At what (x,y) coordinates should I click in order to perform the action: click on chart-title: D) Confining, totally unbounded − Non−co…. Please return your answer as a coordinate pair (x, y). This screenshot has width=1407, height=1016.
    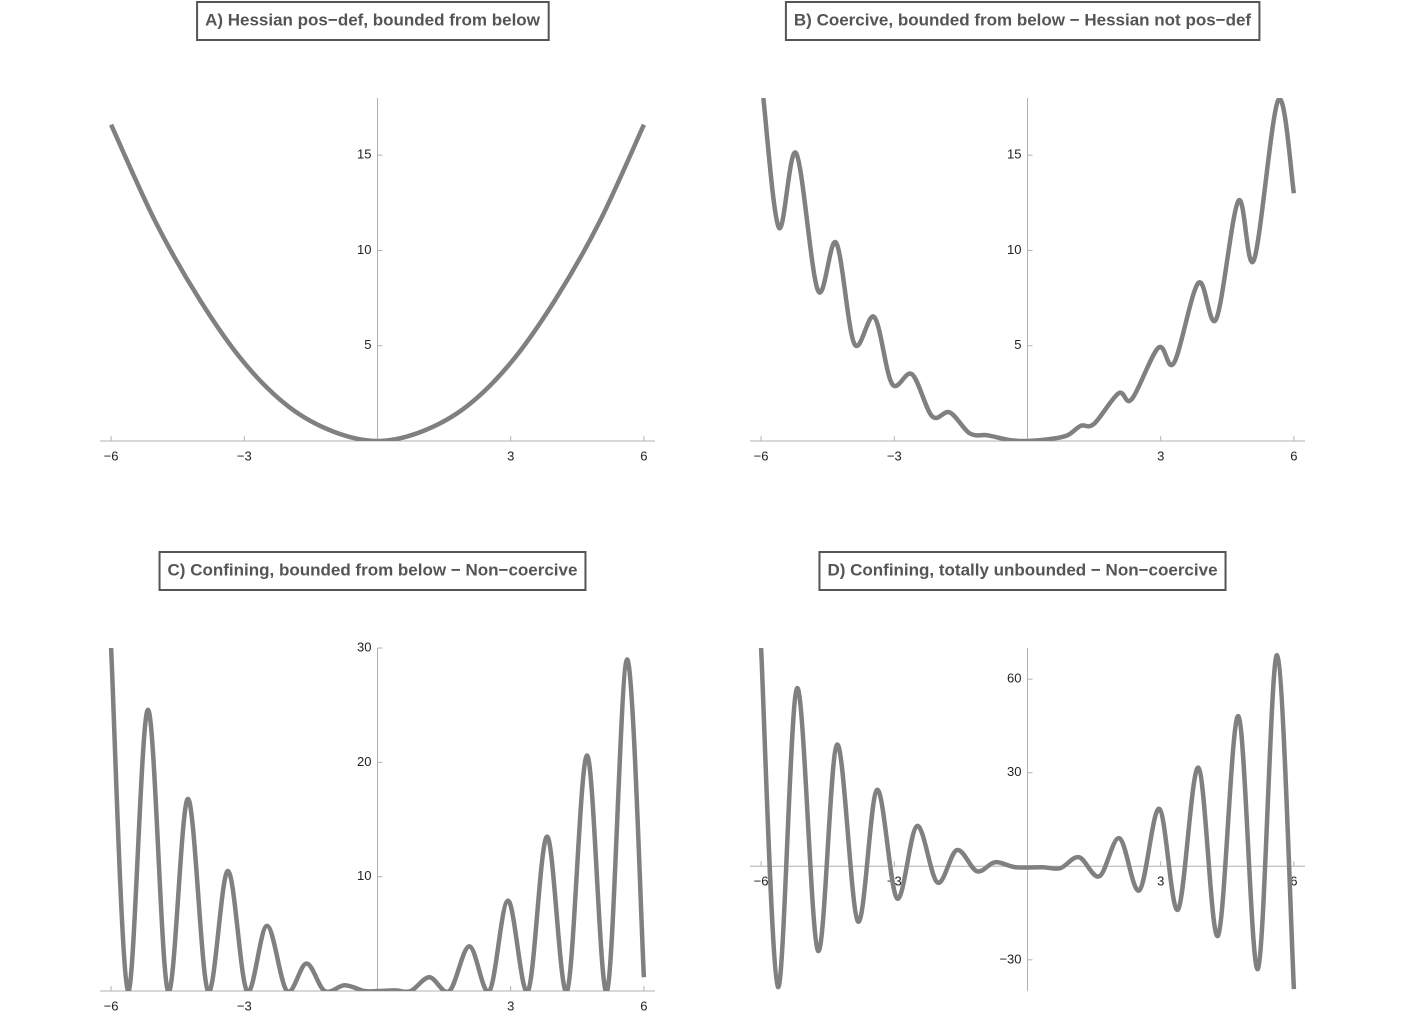
    Looking at the image, I should click on (1022, 569).